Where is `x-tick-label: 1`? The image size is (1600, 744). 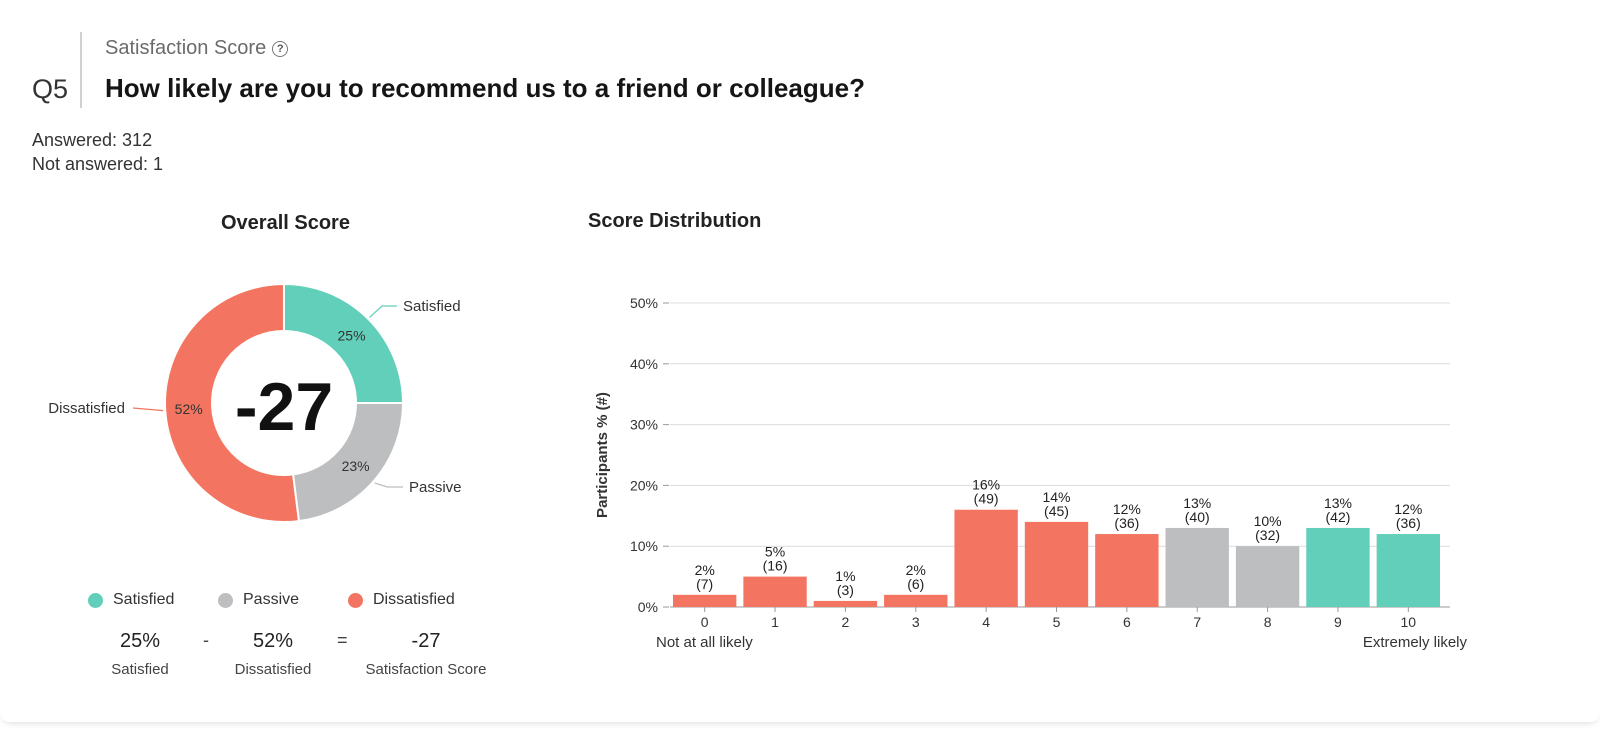 x-tick-label: 1 is located at coordinates (775, 622).